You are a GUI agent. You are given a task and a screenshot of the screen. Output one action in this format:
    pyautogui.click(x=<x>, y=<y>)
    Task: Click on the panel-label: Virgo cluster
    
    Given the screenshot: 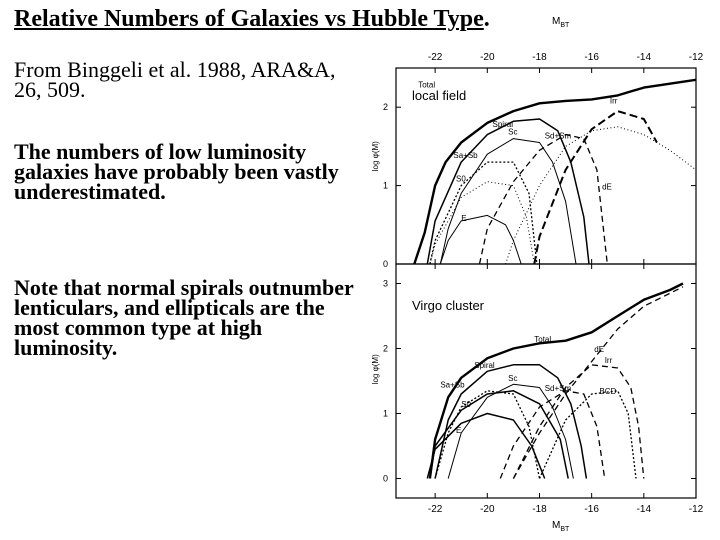 What is the action you would take?
    pyautogui.click(x=448, y=305)
    